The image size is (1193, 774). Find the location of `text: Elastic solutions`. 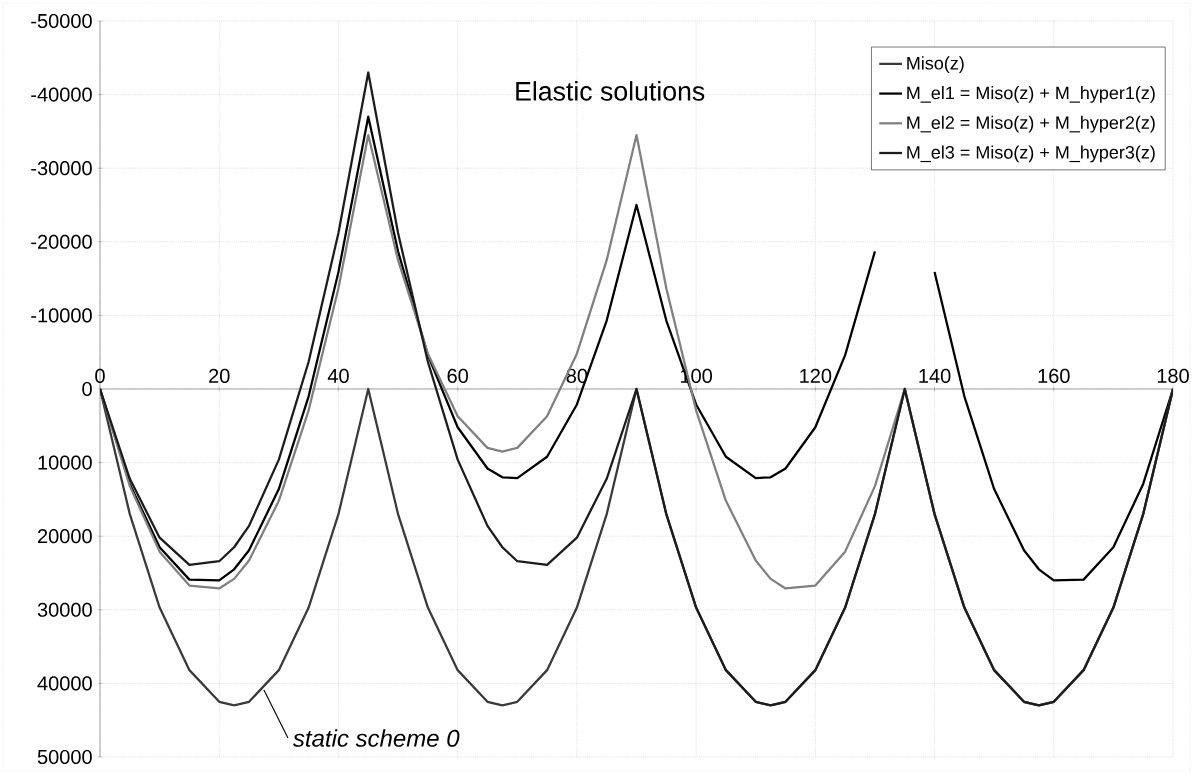

text: Elastic solutions is located at coordinates (610, 91).